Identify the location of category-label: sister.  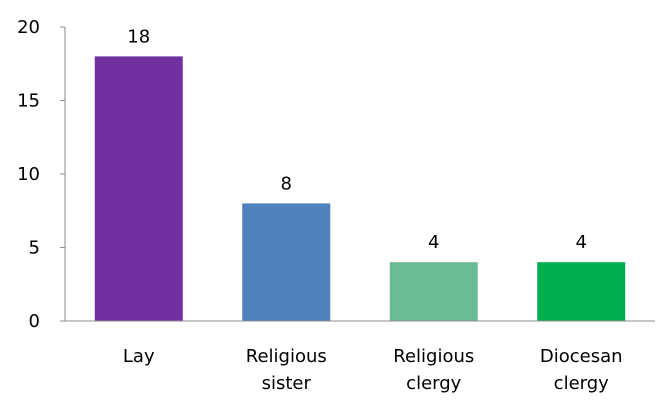
(287, 383).